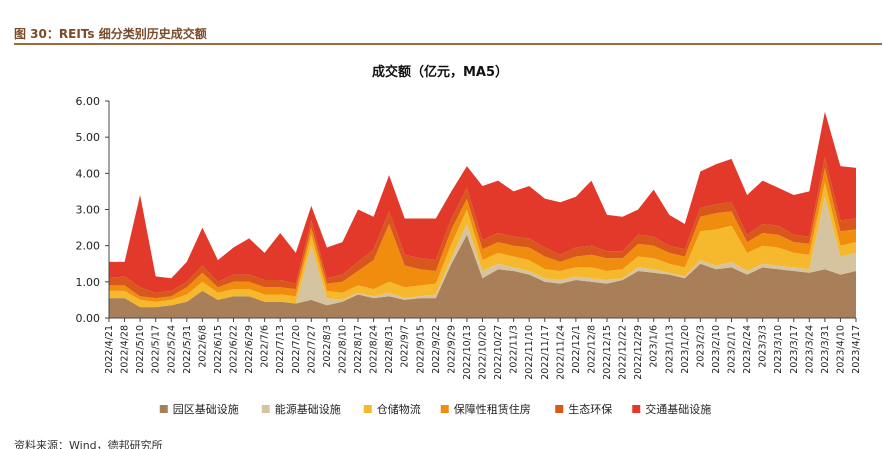  I want to click on header-divider, so click(448, 44).